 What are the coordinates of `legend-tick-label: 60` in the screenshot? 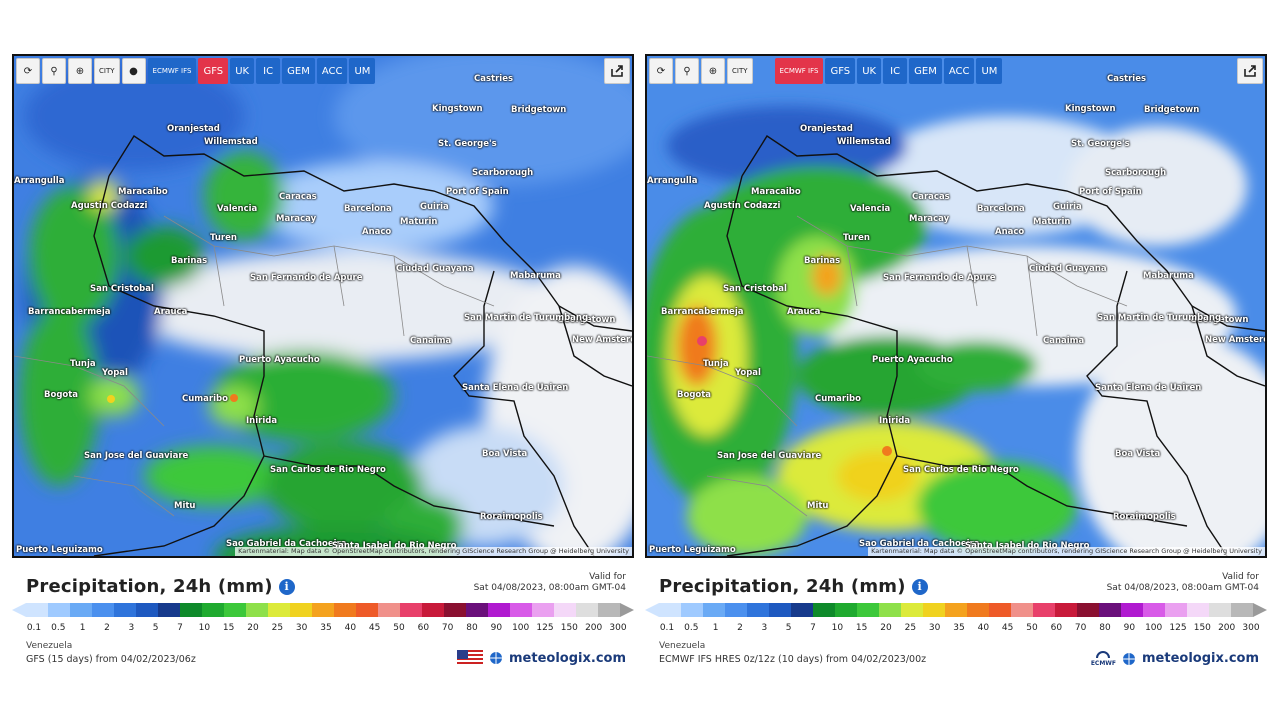 It's located at (423, 628).